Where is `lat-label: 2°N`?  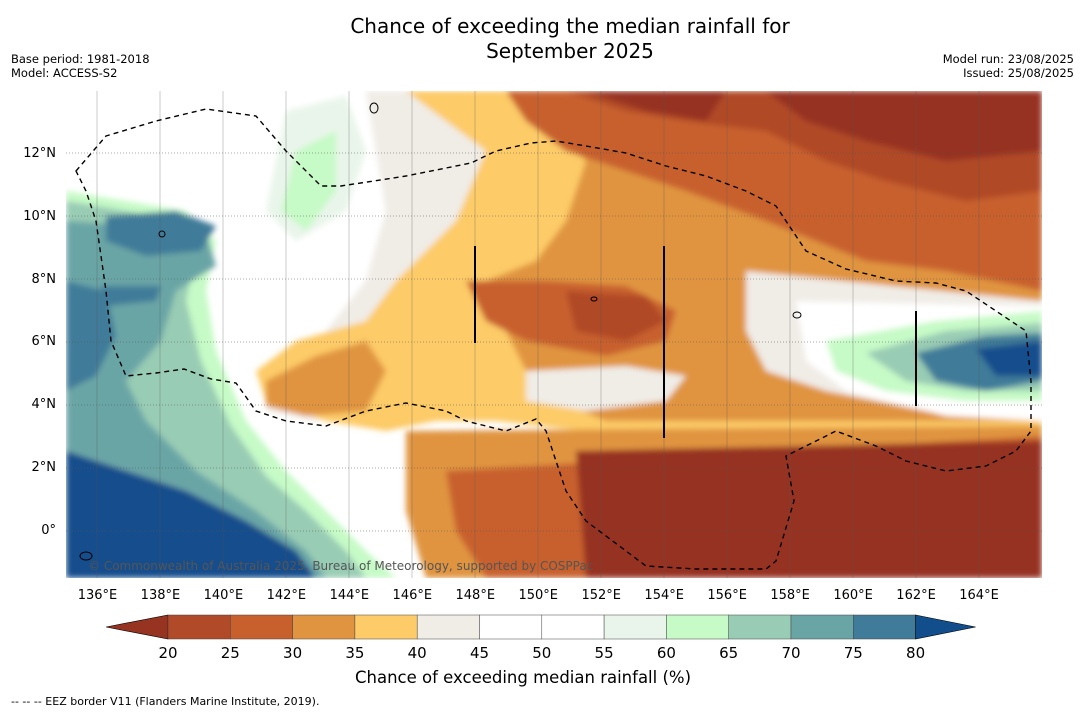 lat-label: 2°N is located at coordinates (44, 468).